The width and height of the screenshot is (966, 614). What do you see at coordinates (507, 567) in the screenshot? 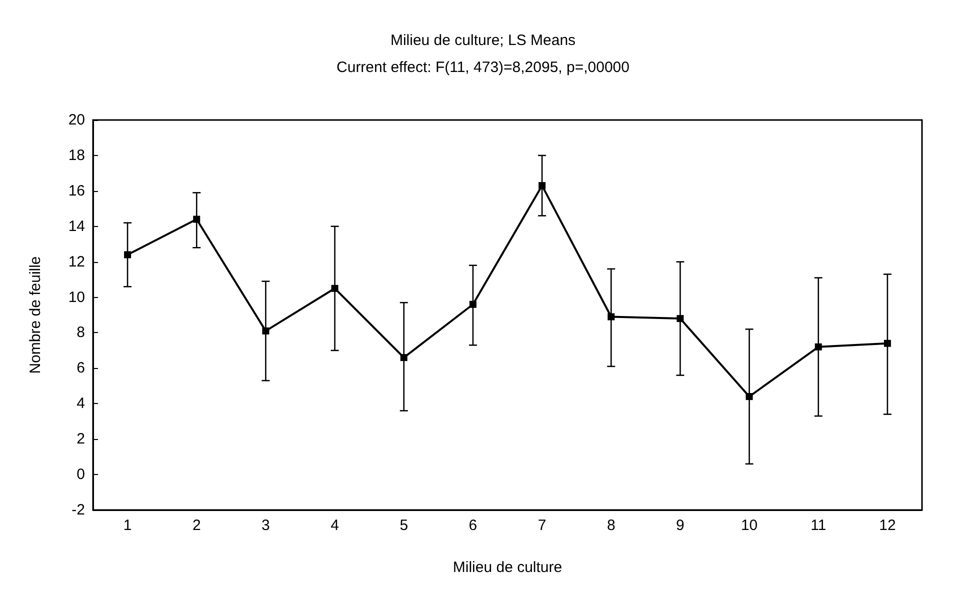
I see `x-axis-title: Milieu de culture` at bounding box center [507, 567].